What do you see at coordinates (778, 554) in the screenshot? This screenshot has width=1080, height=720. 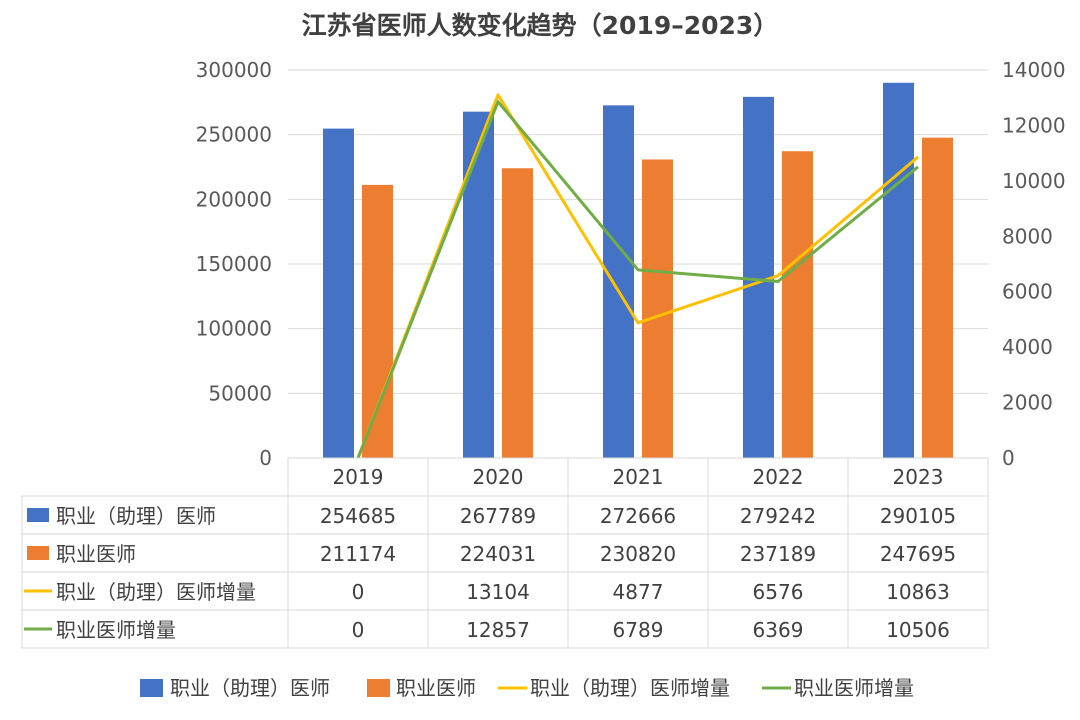 I see `table-value: 237189` at bounding box center [778, 554].